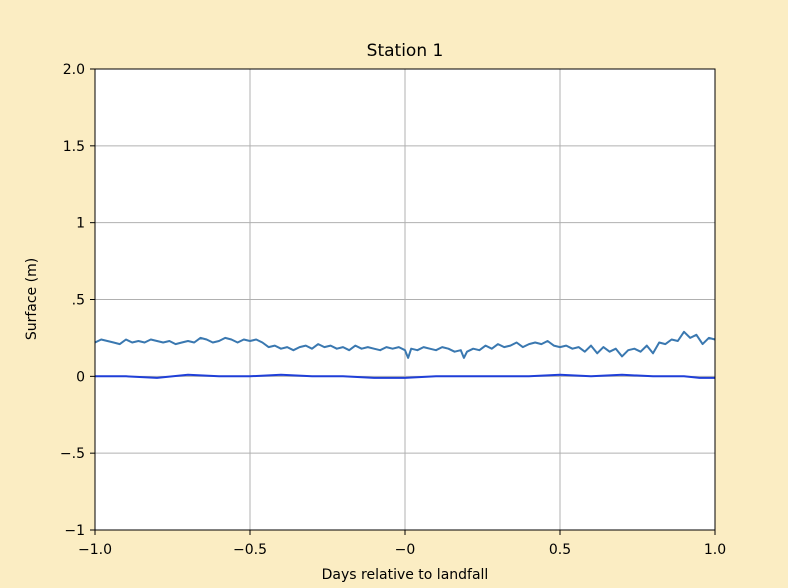  What do you see at coordinates (74, 531) in the screenshot?
I see `y-tick-label: −1` at bounding box center [74, 531].